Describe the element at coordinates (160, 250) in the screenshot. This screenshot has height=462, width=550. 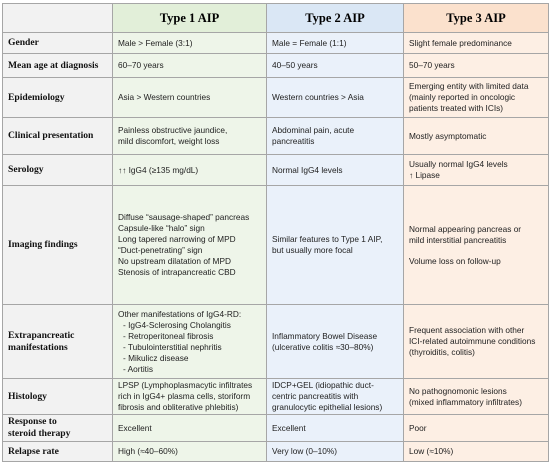
I see `cell-line: “Duct-penetrating” sign` at that location.